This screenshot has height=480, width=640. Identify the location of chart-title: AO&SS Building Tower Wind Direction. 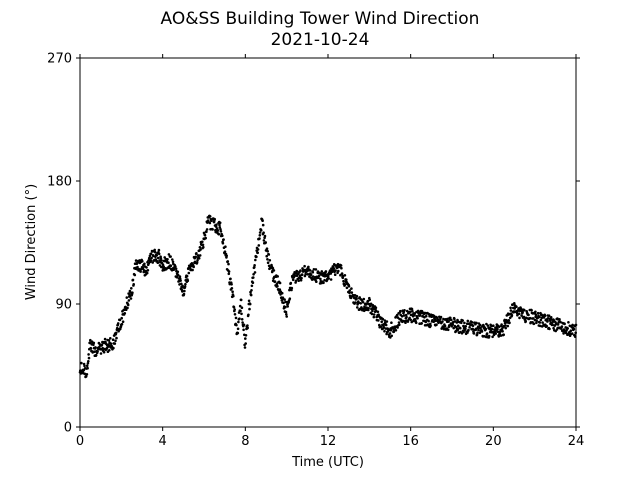
(320, 19).